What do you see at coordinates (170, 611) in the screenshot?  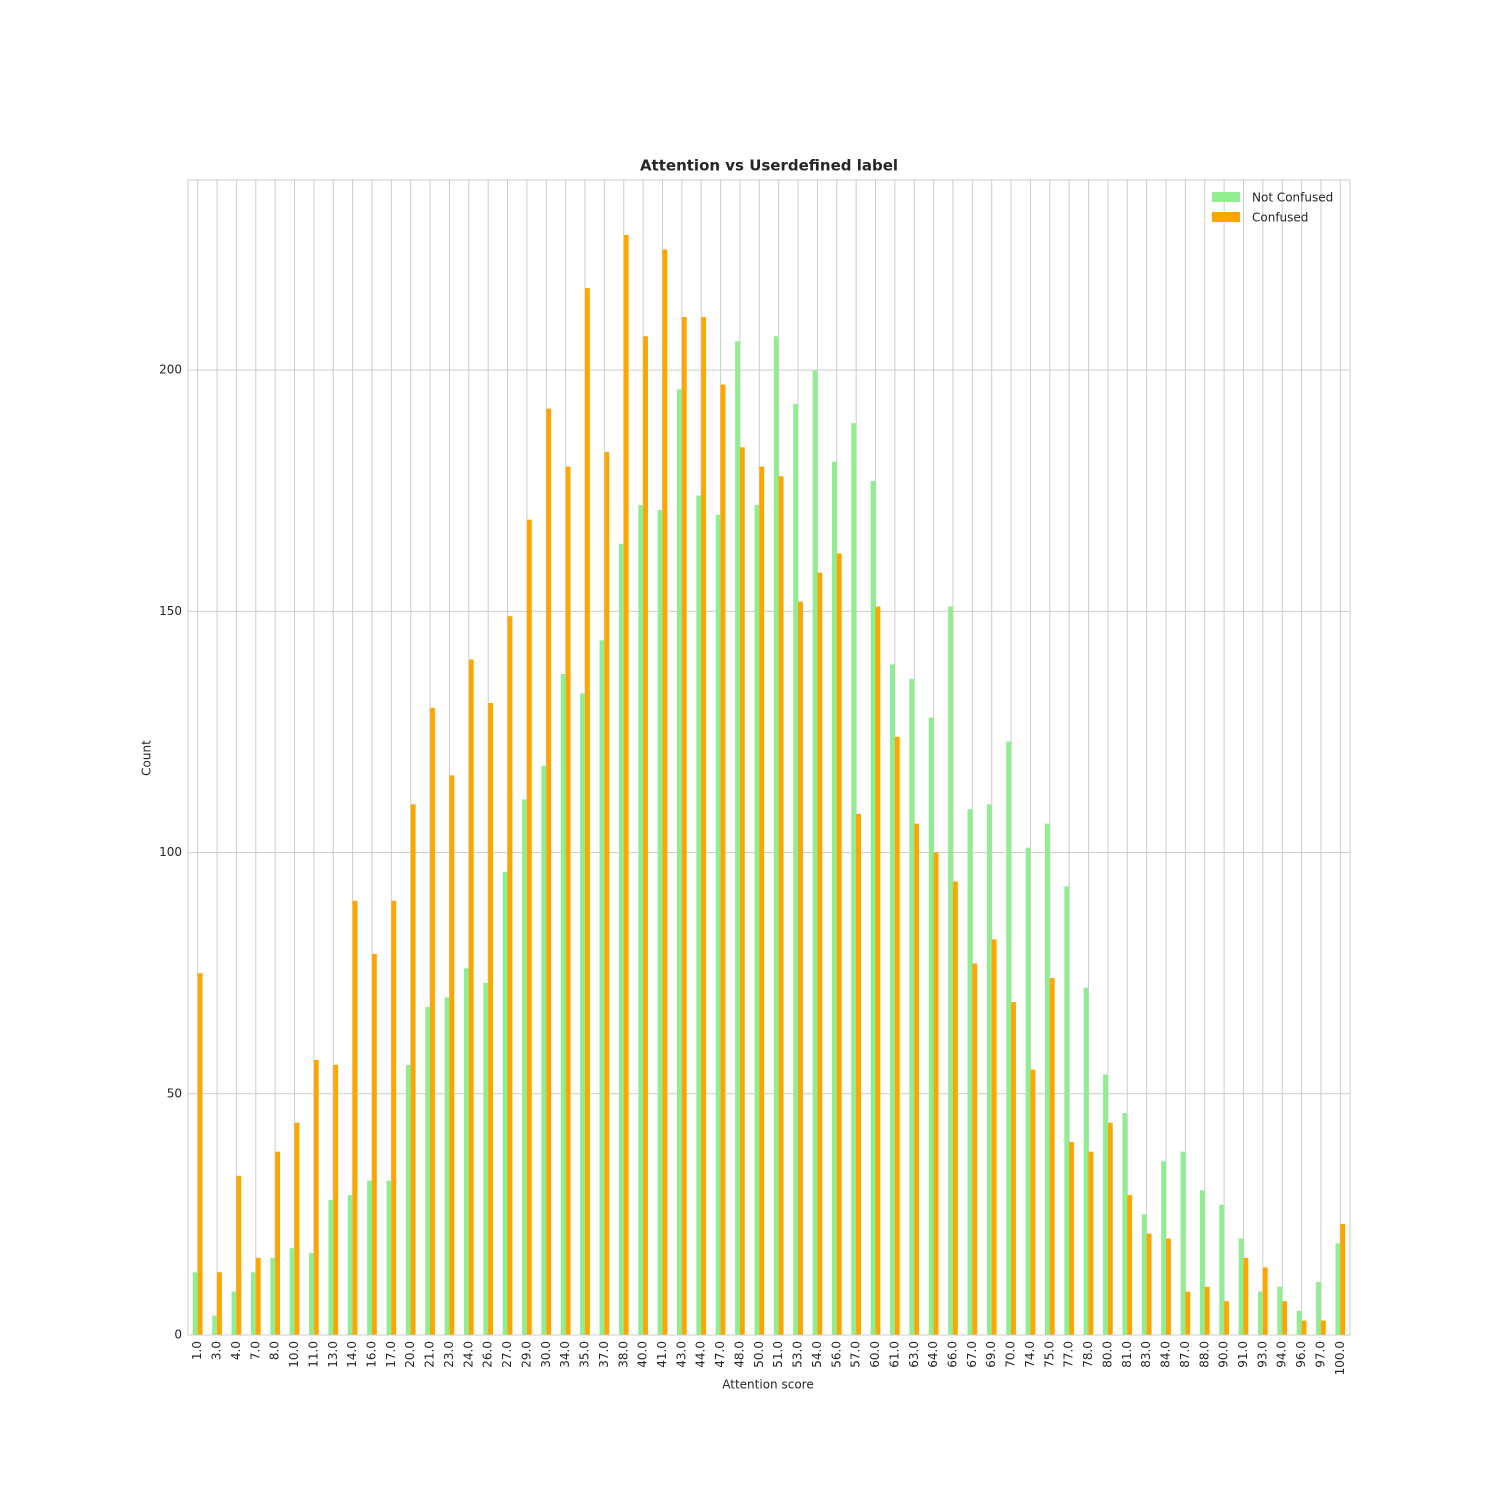 I see `y-tick-label: 150` at bounding box center [170, 611].